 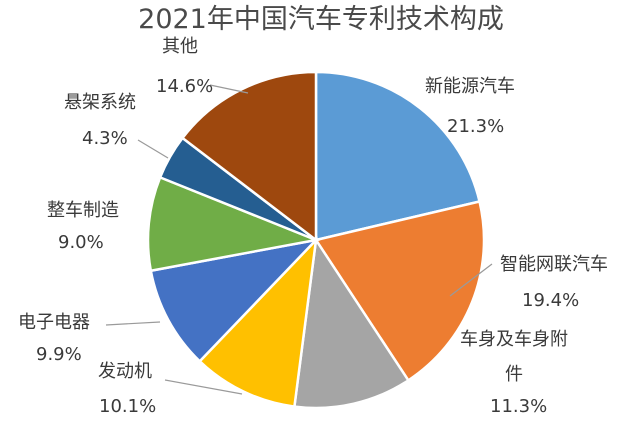 I want to click on slice-name-label: 整车制造, so click(x=83, y=210).